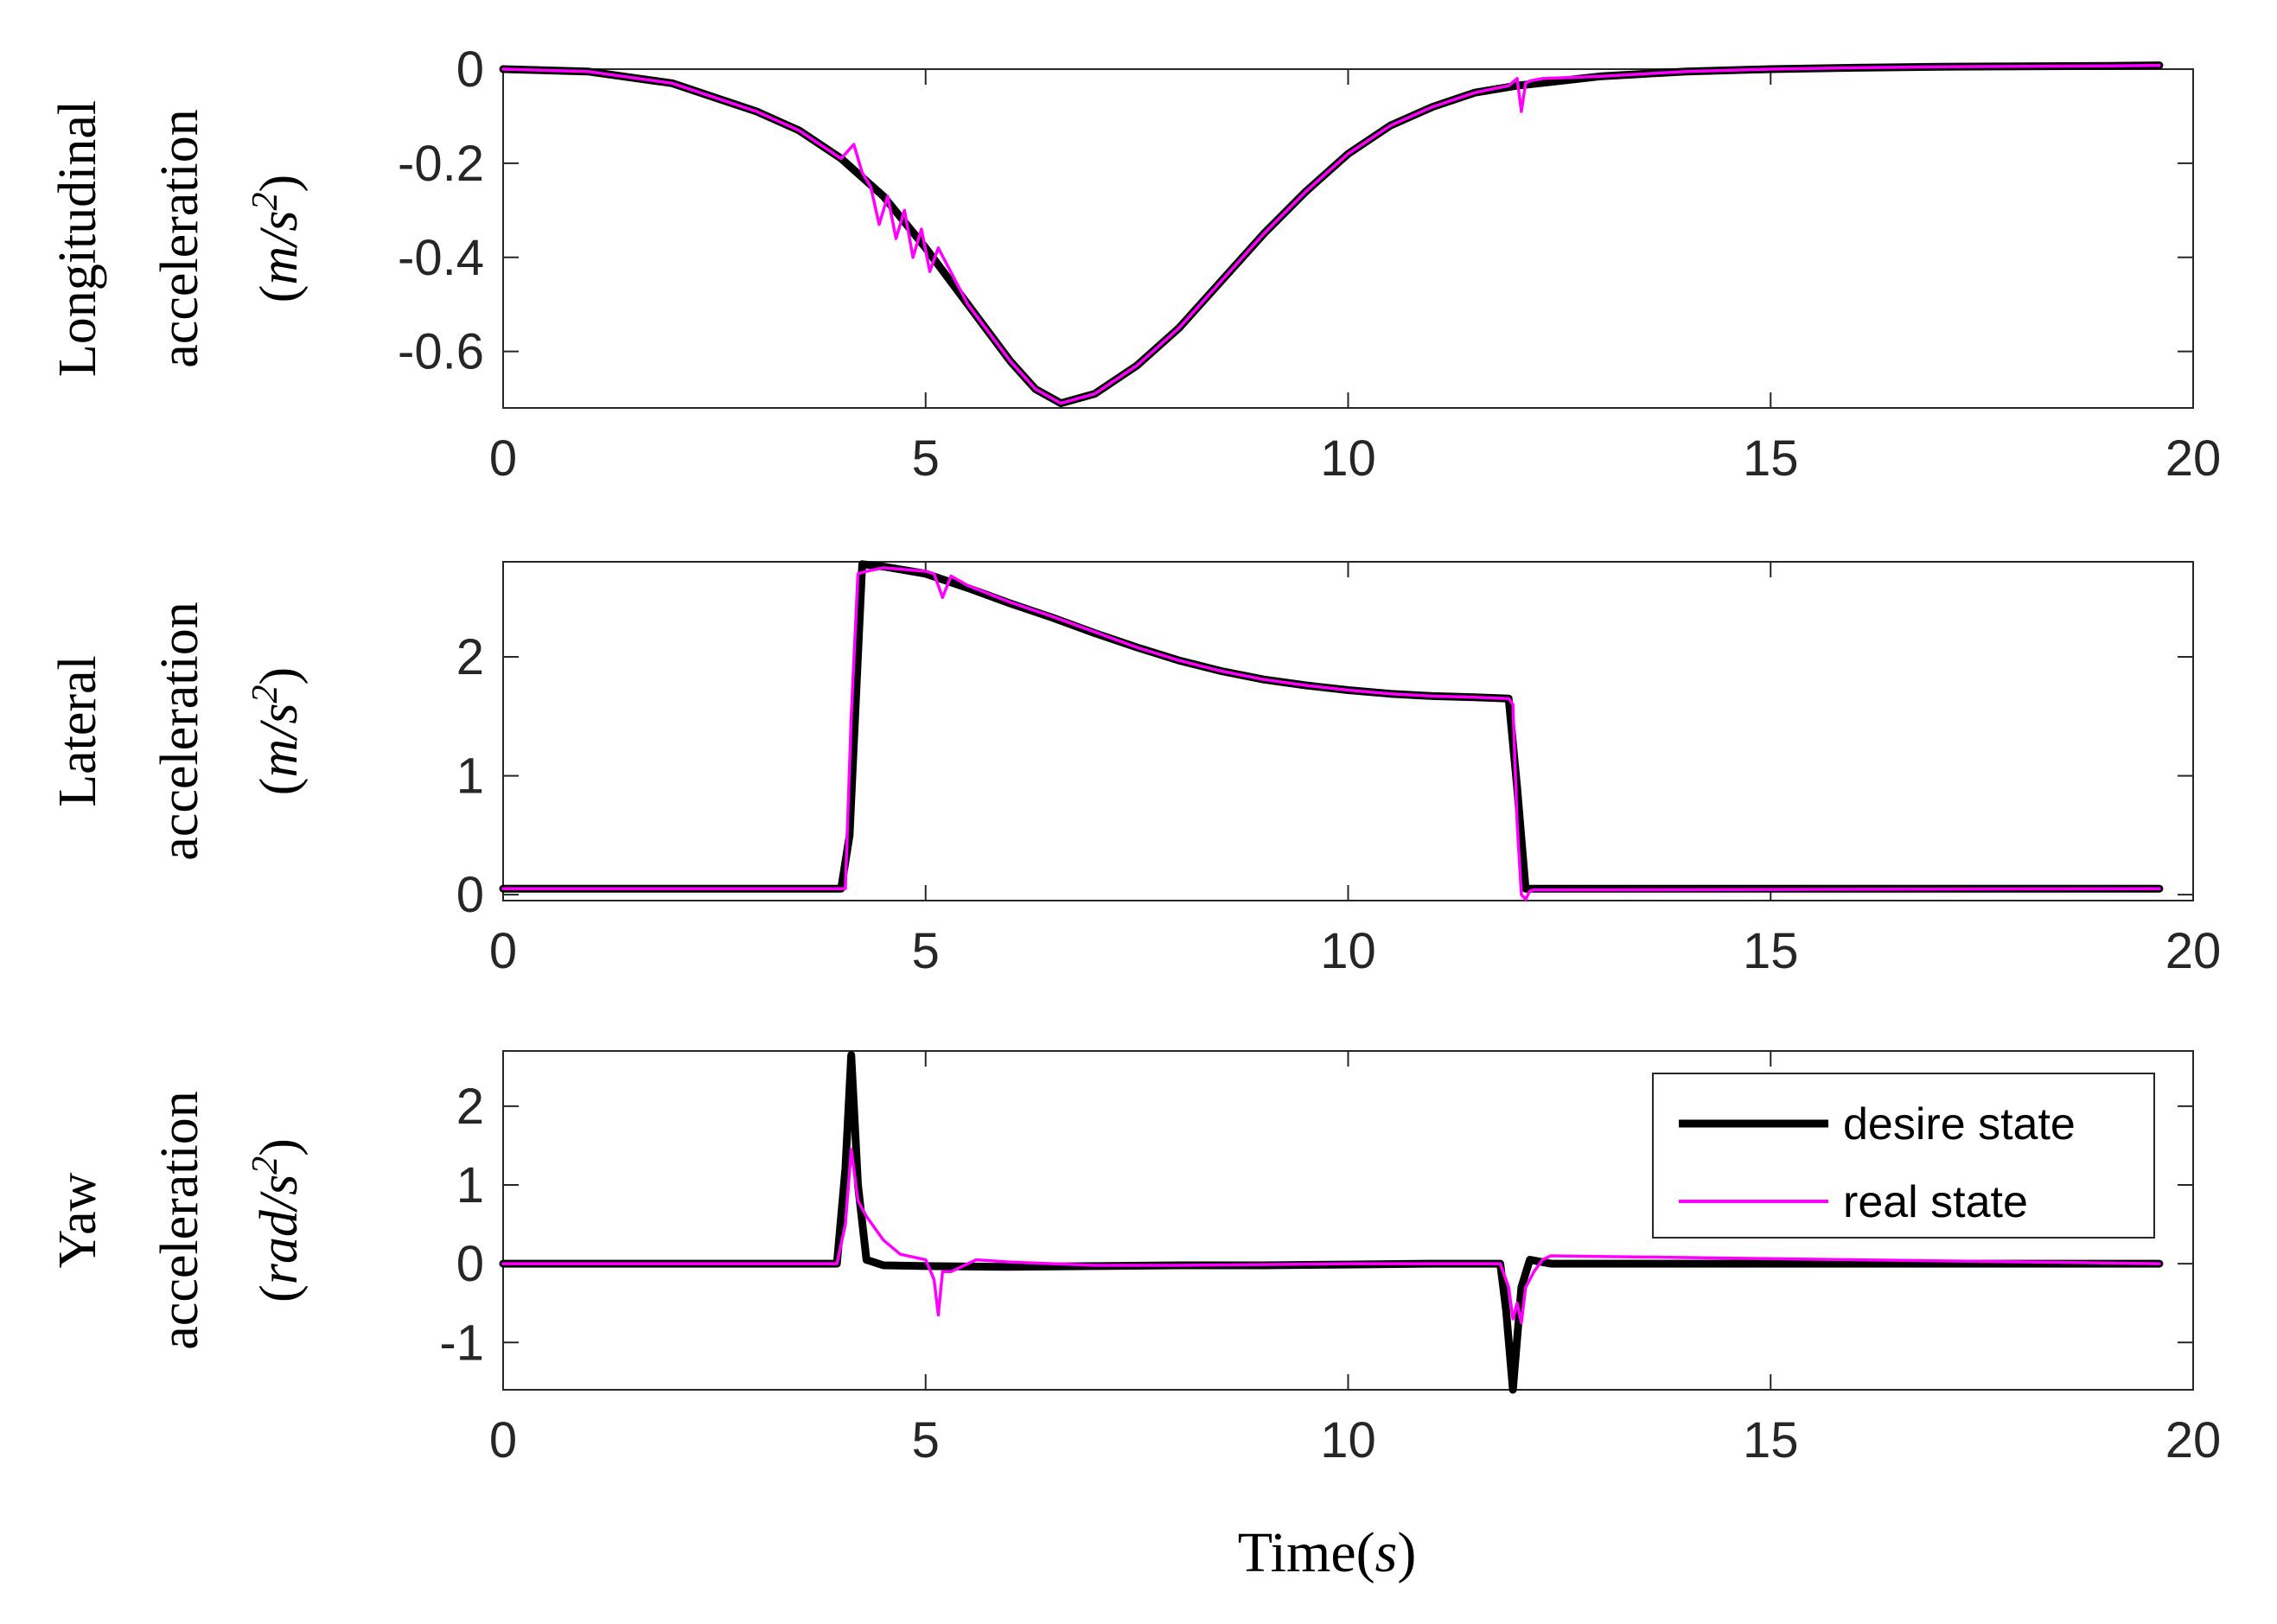 The height and width of the screenshot is (1624, 2277). What do you see at coordinates (279, 740) in the screenshot?
I see `ylabel-lateral-unit: m/s` at bounding box center [279, 740].